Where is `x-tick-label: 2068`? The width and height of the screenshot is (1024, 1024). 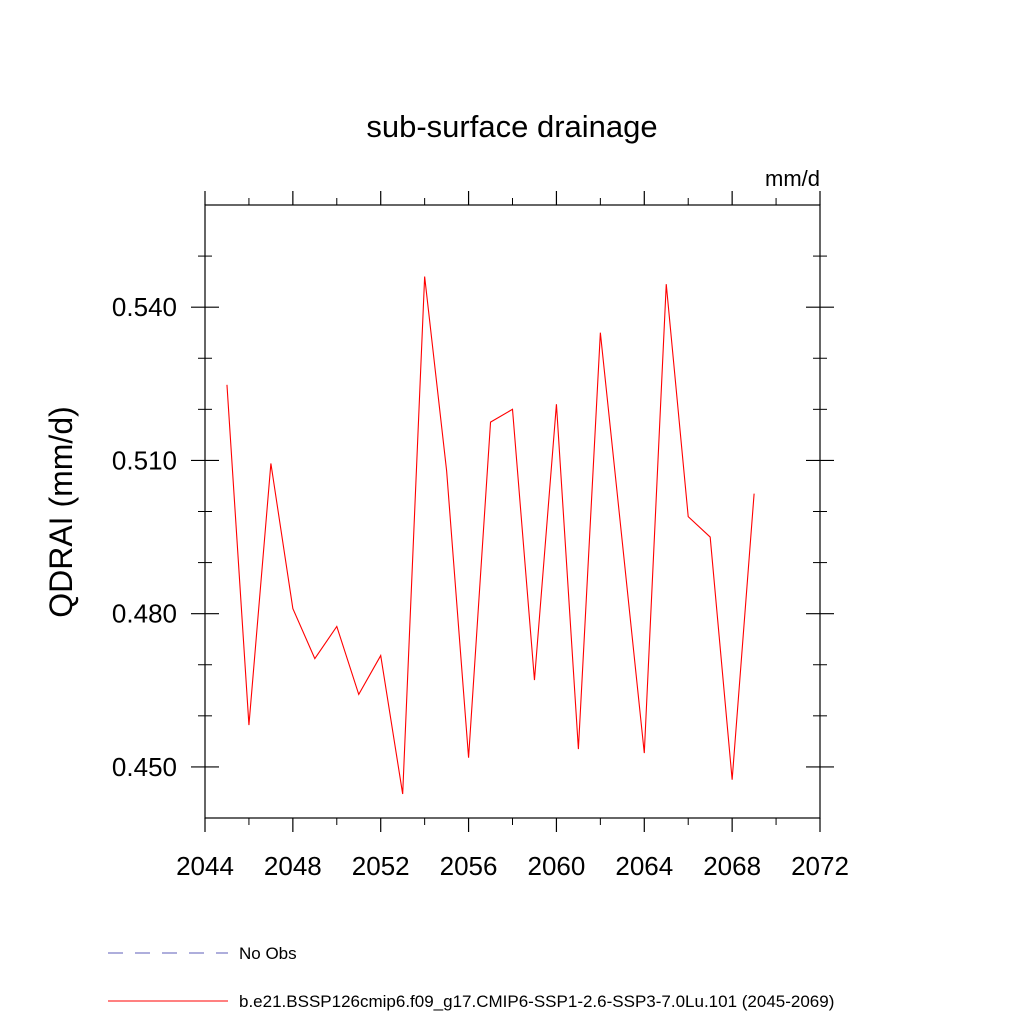
x-tick-label: 2068 is located at coordinates (732, 866).